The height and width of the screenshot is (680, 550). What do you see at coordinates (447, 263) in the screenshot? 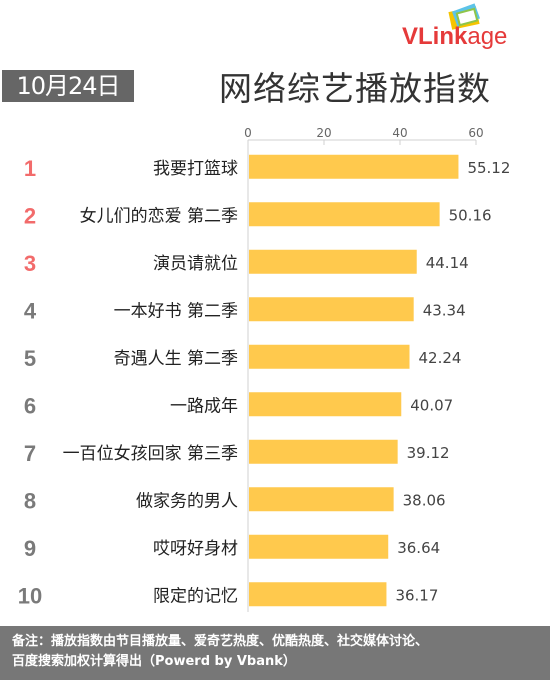
I see `value-label: 44.14` at bounding box center [447, 263].